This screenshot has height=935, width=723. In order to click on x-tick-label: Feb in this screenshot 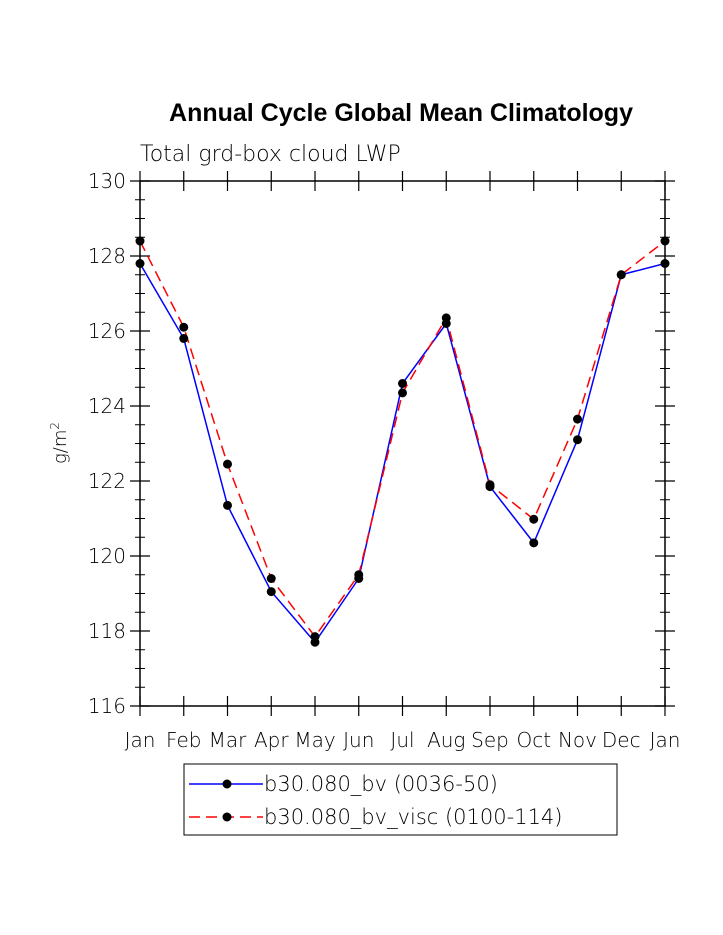, I will do `click(183, 740)`.